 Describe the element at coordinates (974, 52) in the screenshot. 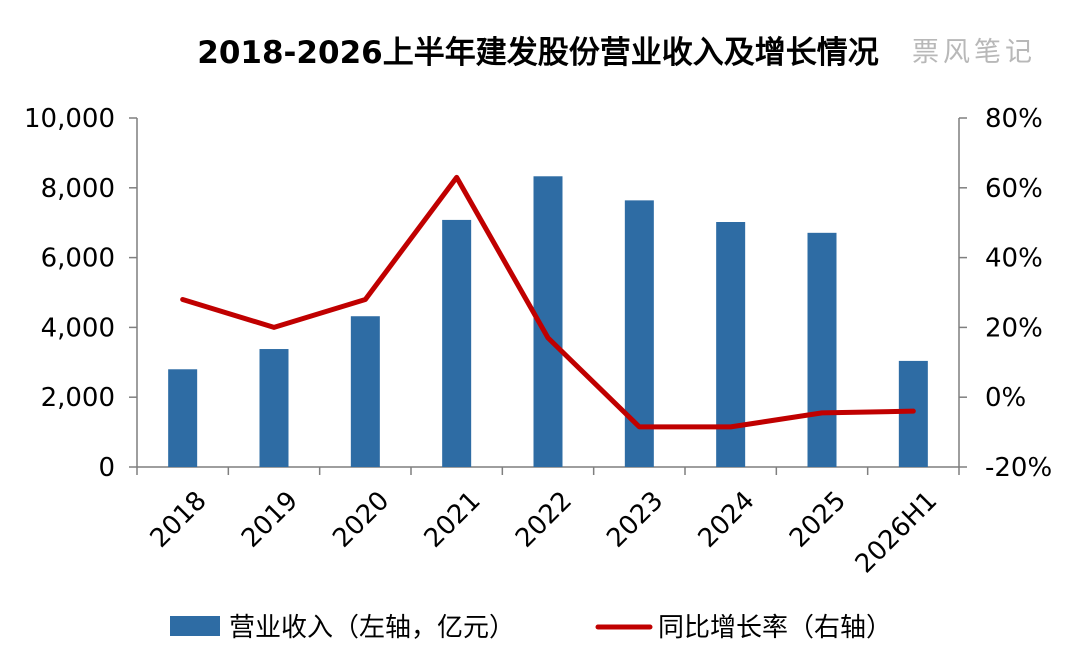

I see `watermark: 票风笔记` at that location.